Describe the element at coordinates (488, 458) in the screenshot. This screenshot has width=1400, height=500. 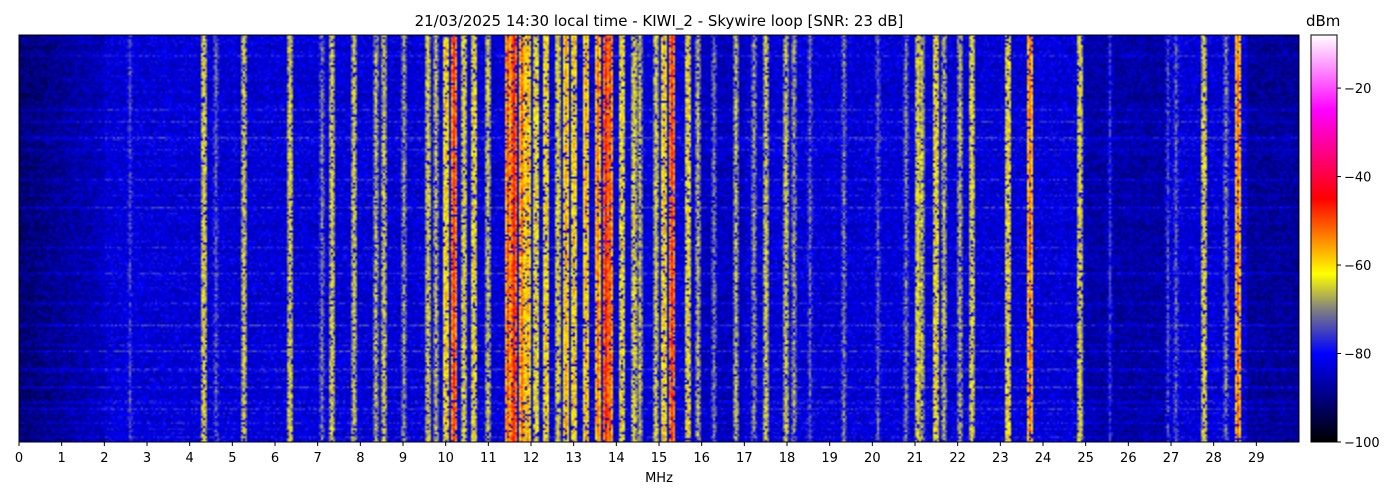
I see `x-tick-label: 11` at that location.